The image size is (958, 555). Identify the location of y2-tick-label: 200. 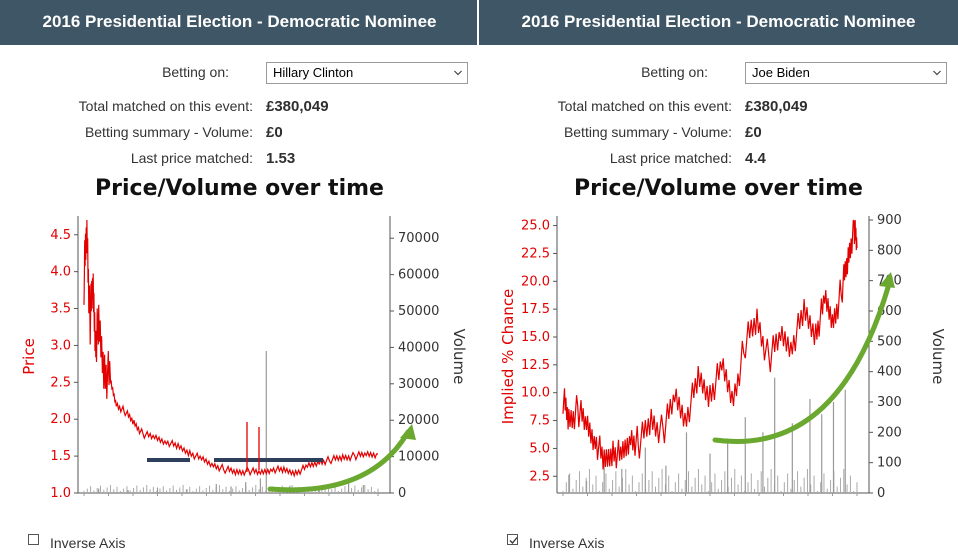
(889, 432).